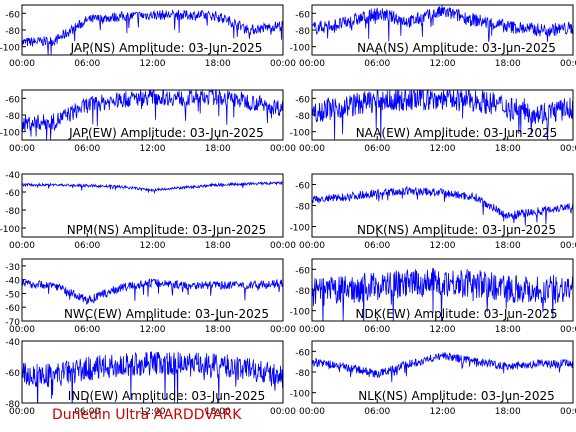 The height and width of the screenshot is (432, 576). What do you see at coordinates (457, 314) in the screenshot?
I see `panel-title: NDK(EW) Amplitude: 03-Jun-2025` at bounding box center [457, 314].